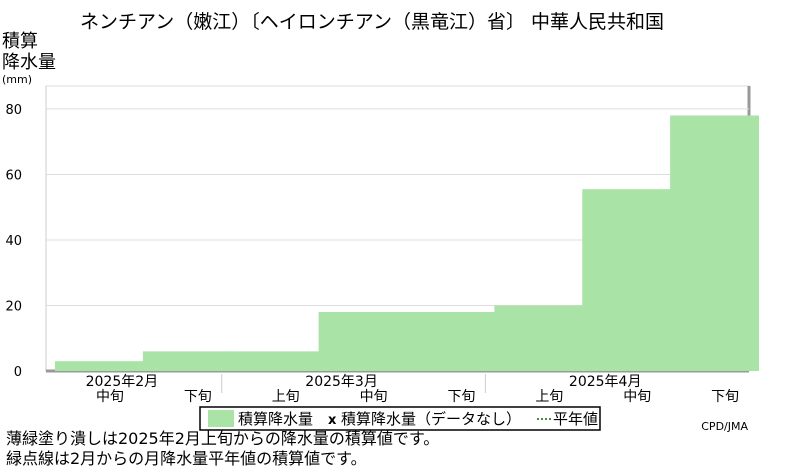  What do you see at coordinates (431, 419) in the screenshot?
I see `legend-entry: 積算降水量（データなし）` at bounding box center [431, 419].